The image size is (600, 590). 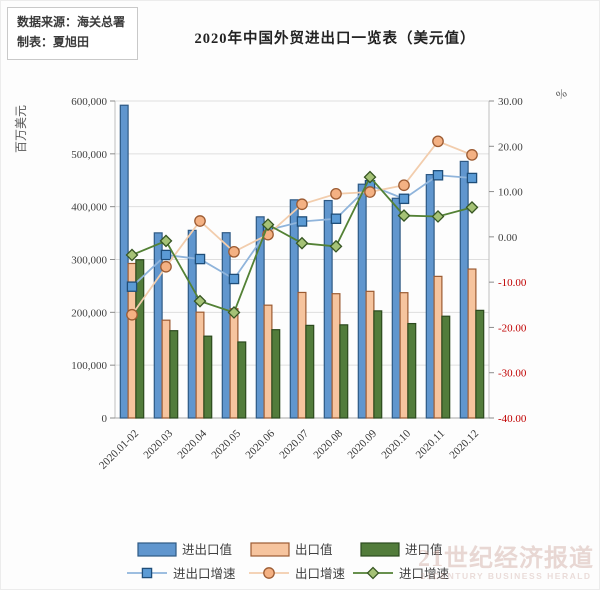 I want to click on x-tick-label: 2020.06, so click(x=260, y=444).